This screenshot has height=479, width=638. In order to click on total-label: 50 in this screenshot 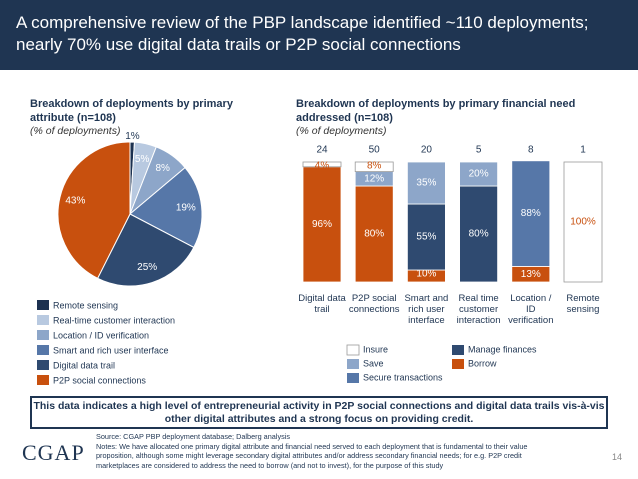, I will do `click(375, 150)`.